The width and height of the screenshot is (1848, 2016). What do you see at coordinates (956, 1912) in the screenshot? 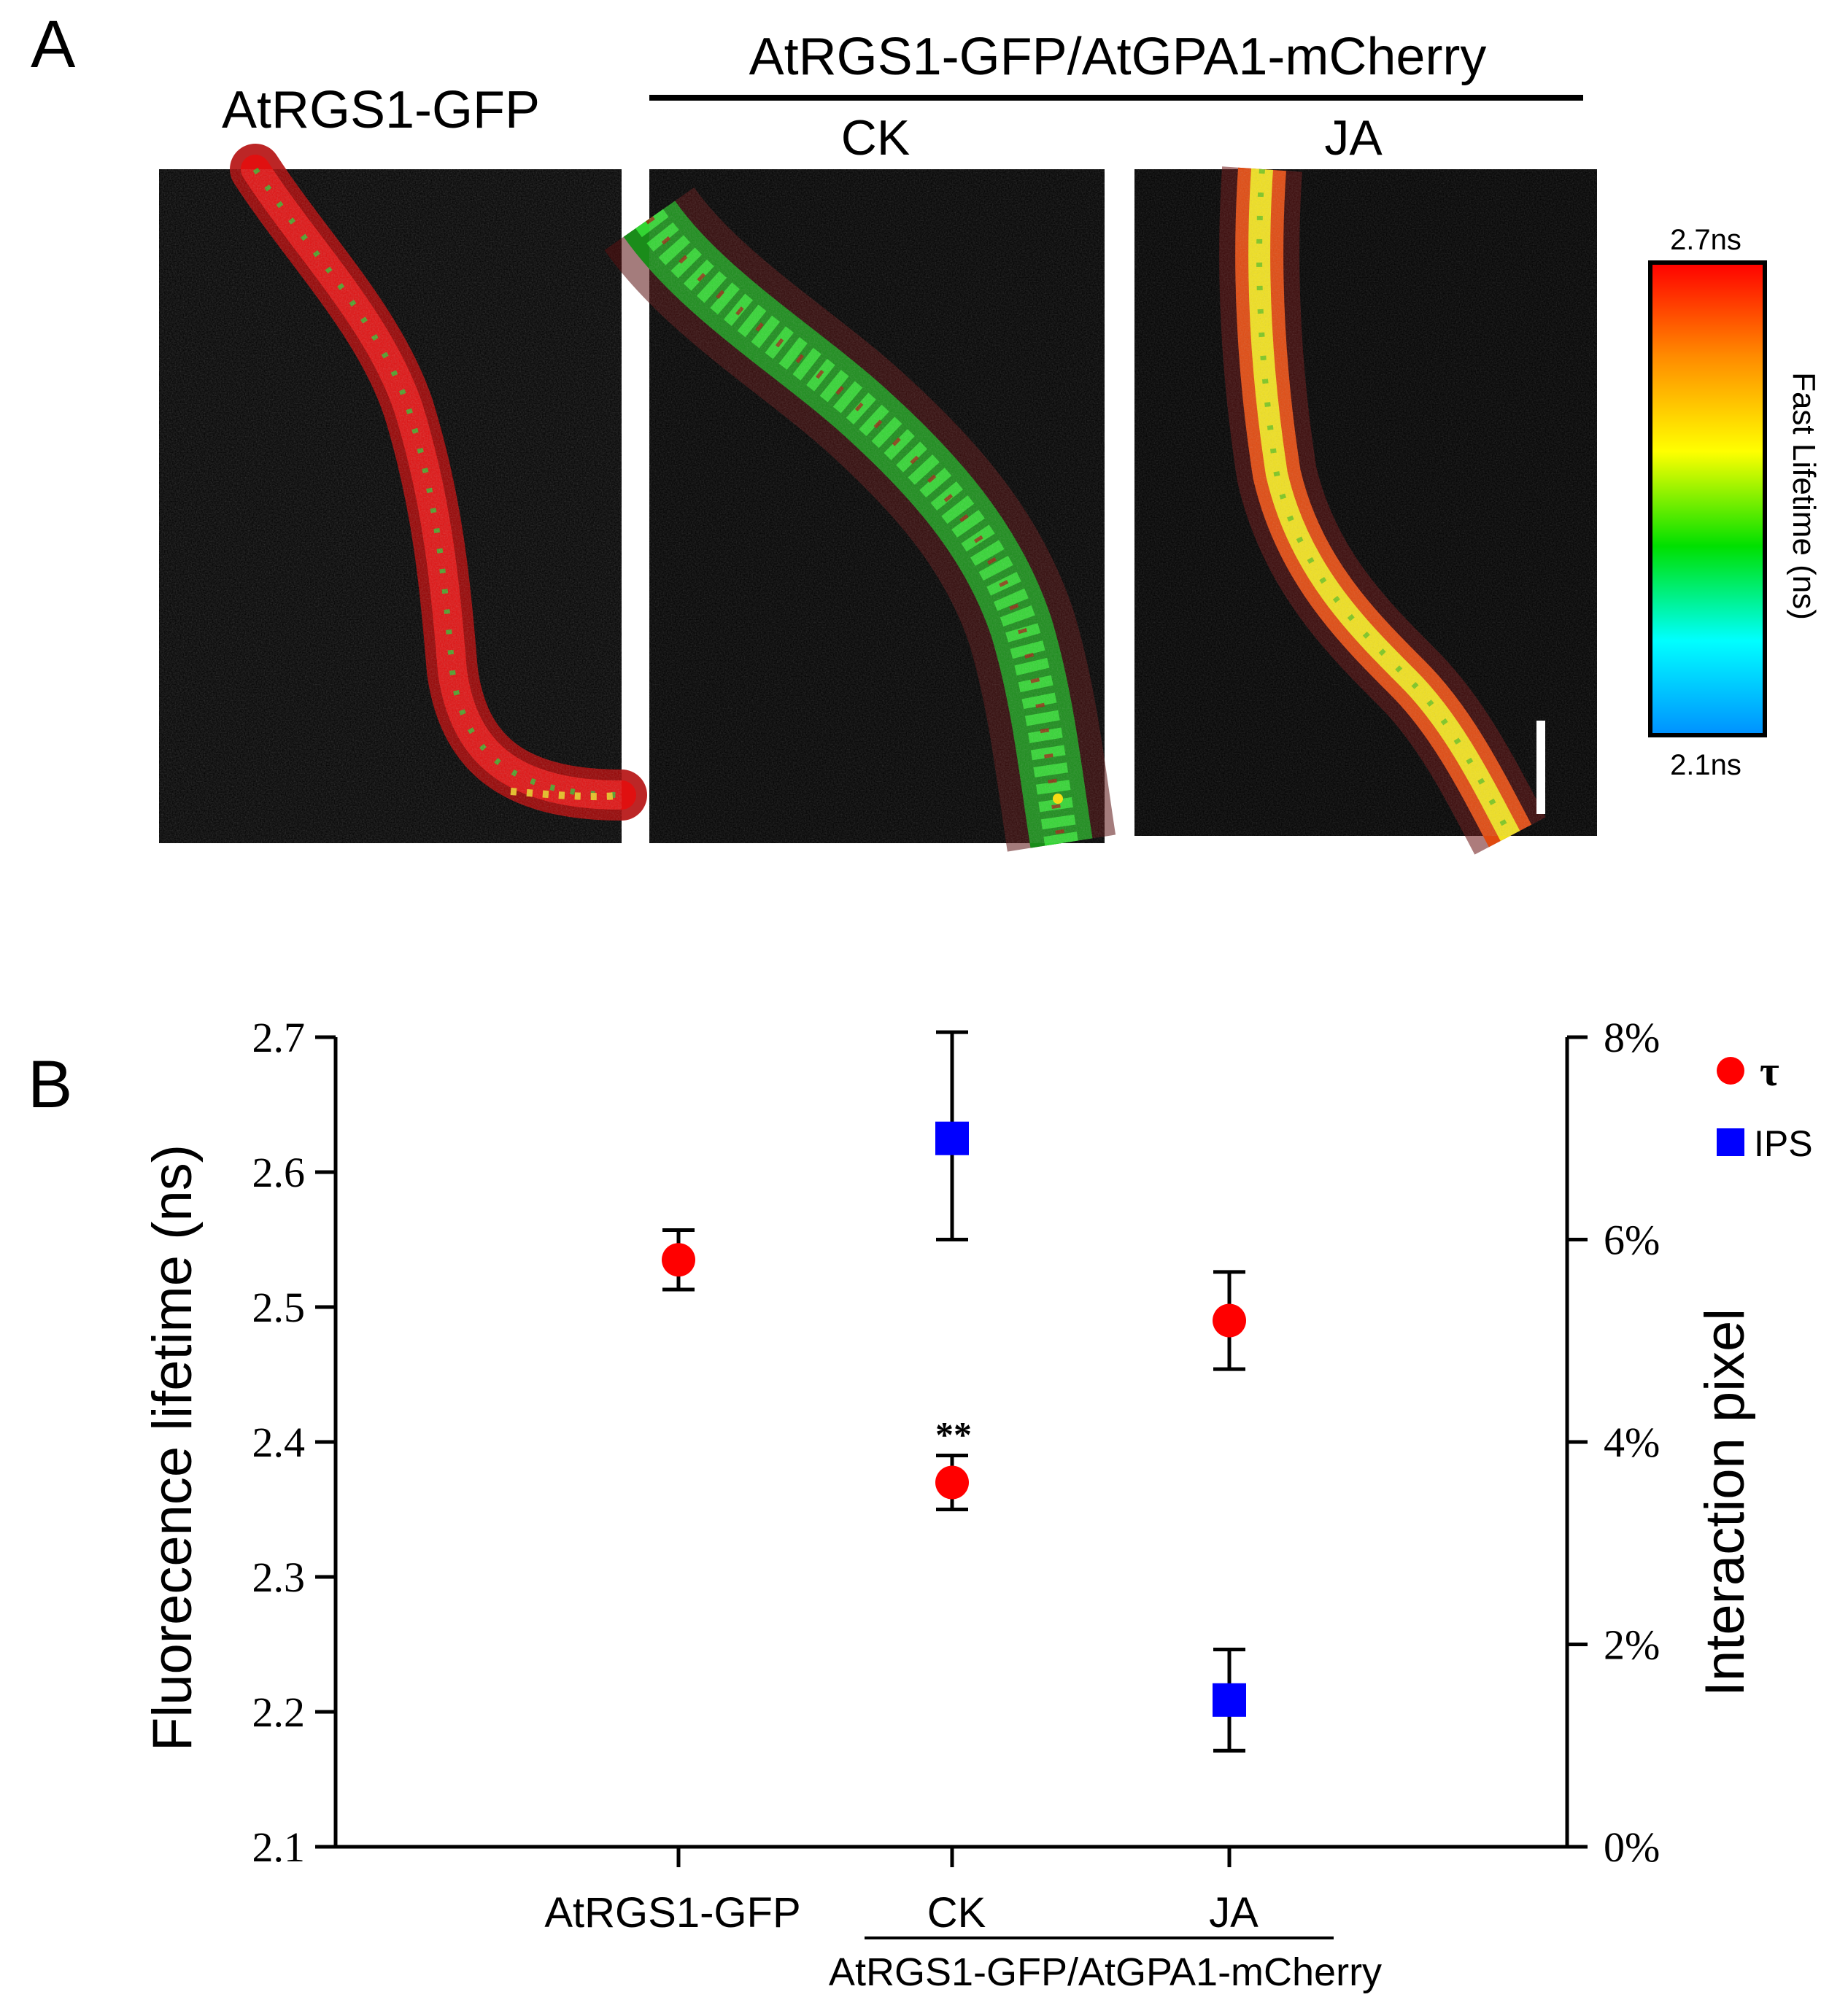
I see `x-tick-label: CK` at bounding box center [956, 1912].